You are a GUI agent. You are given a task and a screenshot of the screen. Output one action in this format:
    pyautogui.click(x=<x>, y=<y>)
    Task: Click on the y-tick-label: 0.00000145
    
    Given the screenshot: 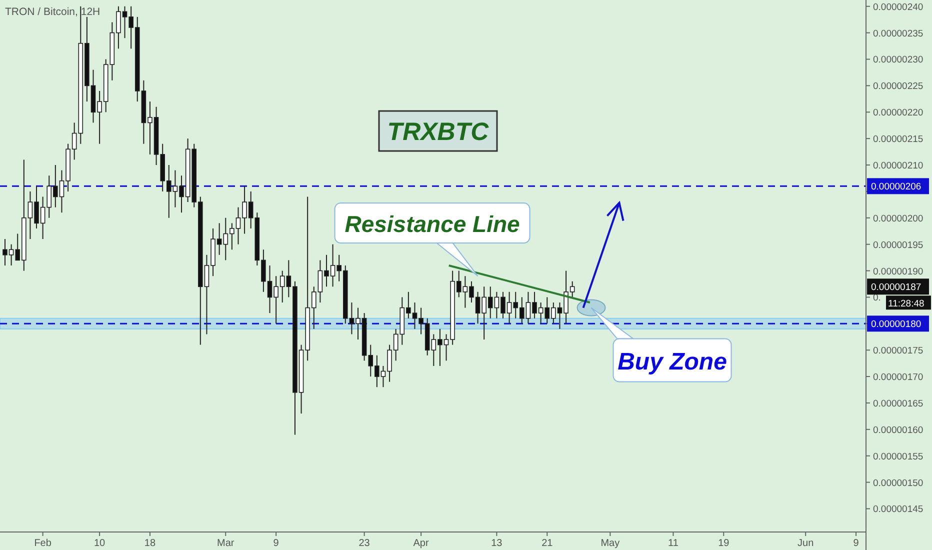 What is the action you would take?
    pyautogui.click(x=898, y=510)
    